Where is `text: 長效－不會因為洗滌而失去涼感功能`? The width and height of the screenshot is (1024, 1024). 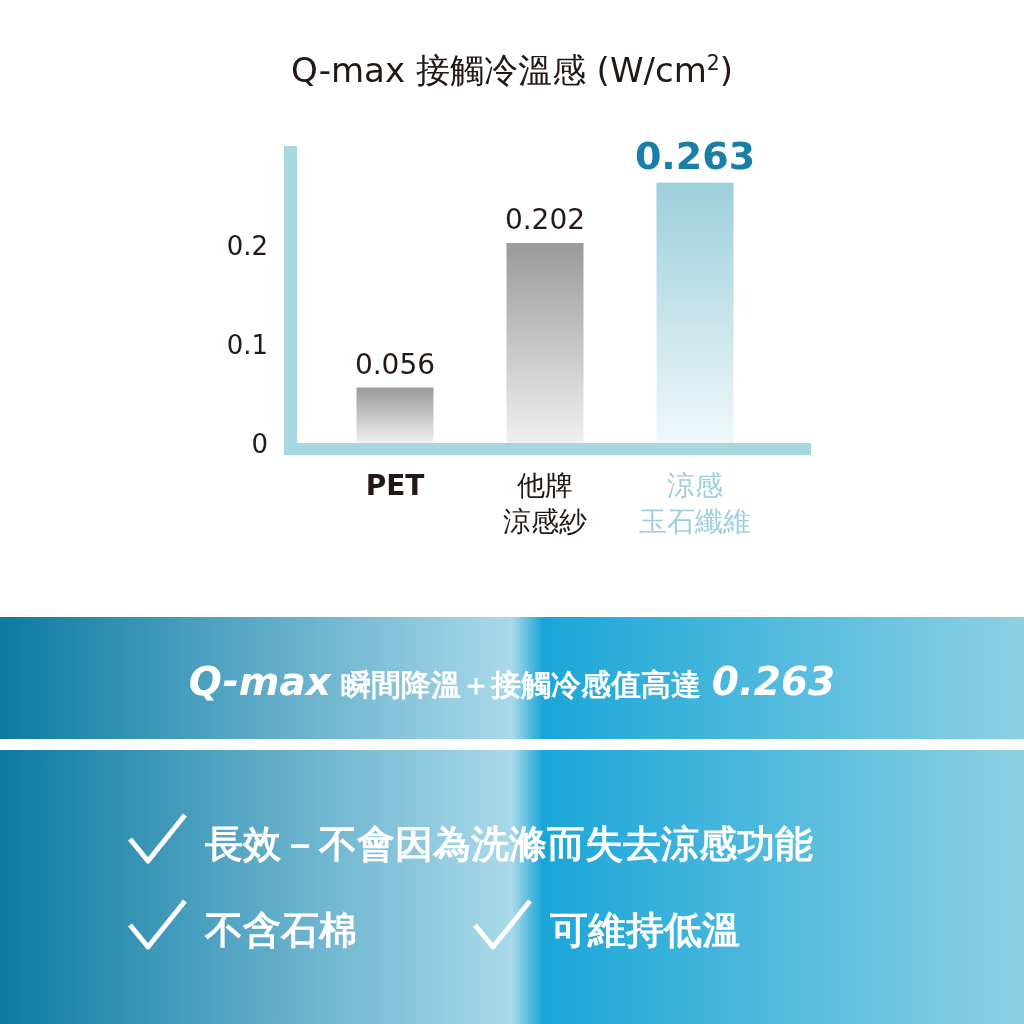
text: 長效－不會因為洗滌而失去涼感功能 is located at coordinates (508, 844).